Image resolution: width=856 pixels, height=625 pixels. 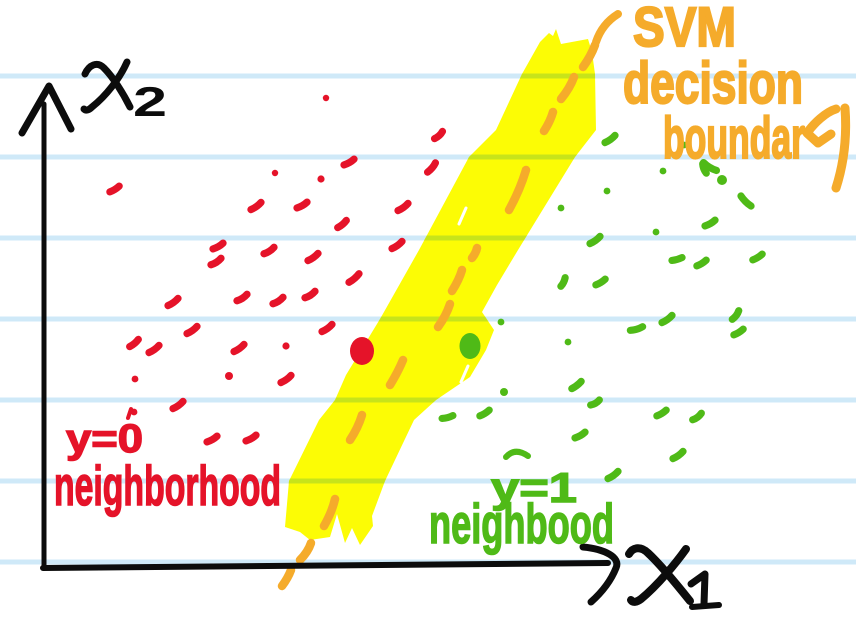 I want to click on svg-text: neighbood, so click(x=521, y=523).